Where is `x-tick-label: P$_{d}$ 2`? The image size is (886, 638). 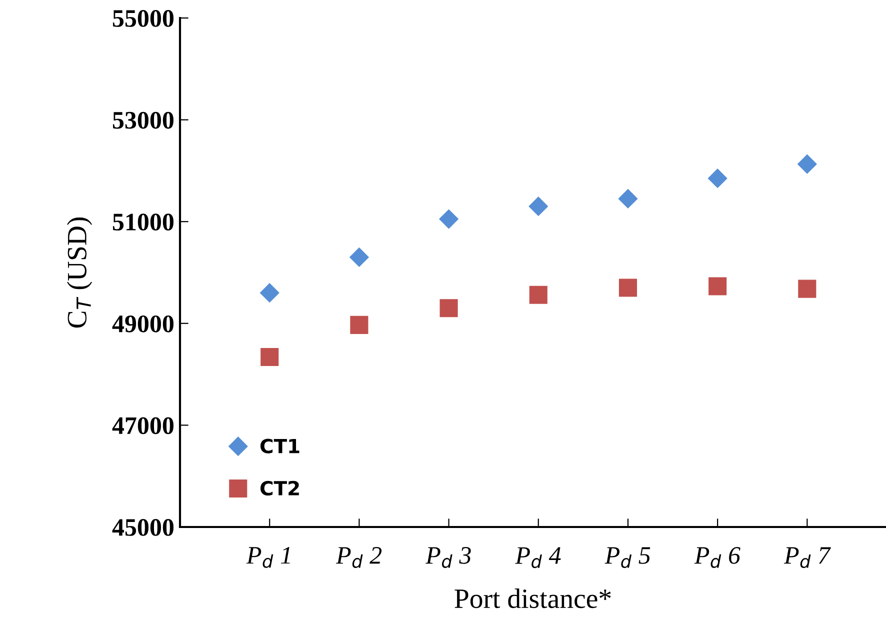 x-tick-label: P$_{d}$ 2 is located at coordinates (359, 557).